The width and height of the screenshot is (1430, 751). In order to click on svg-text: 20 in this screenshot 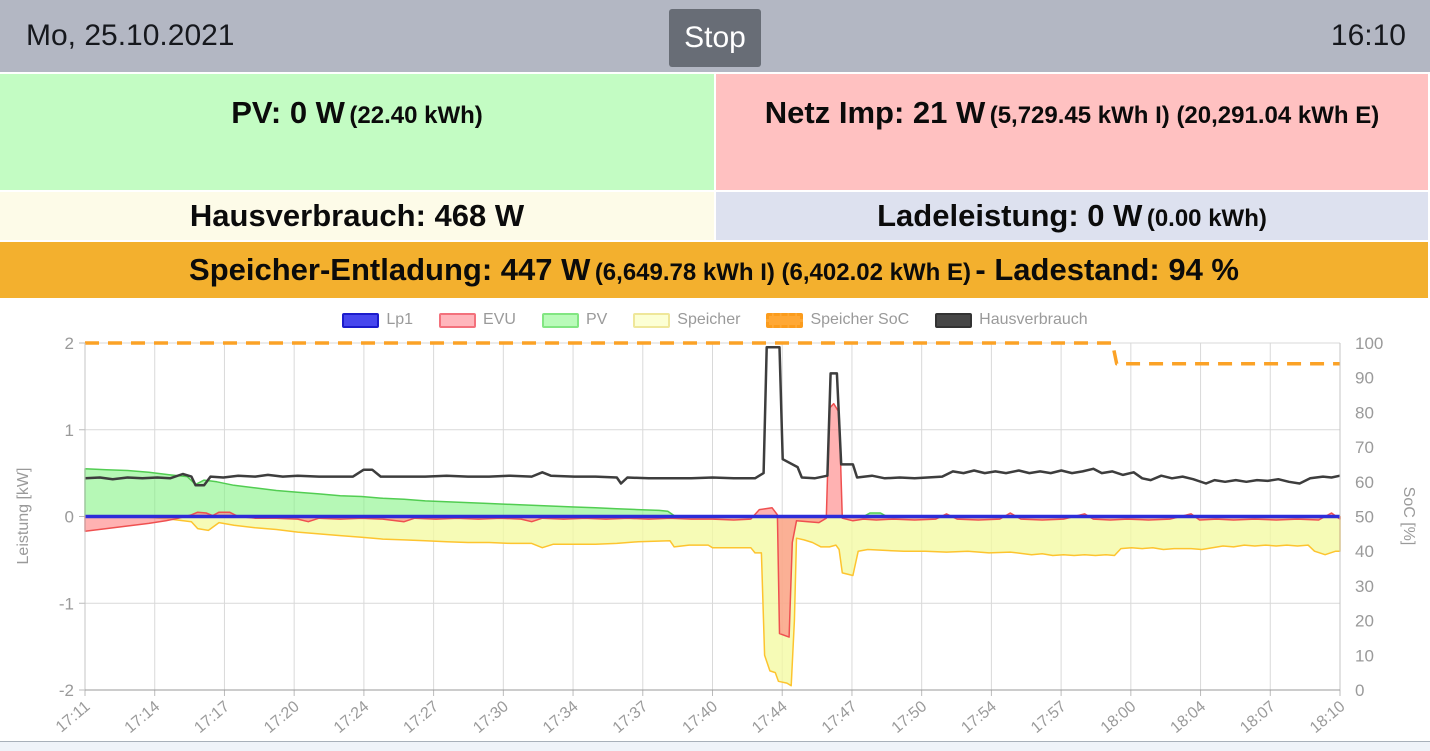, I will do `click(1364, 621)`.